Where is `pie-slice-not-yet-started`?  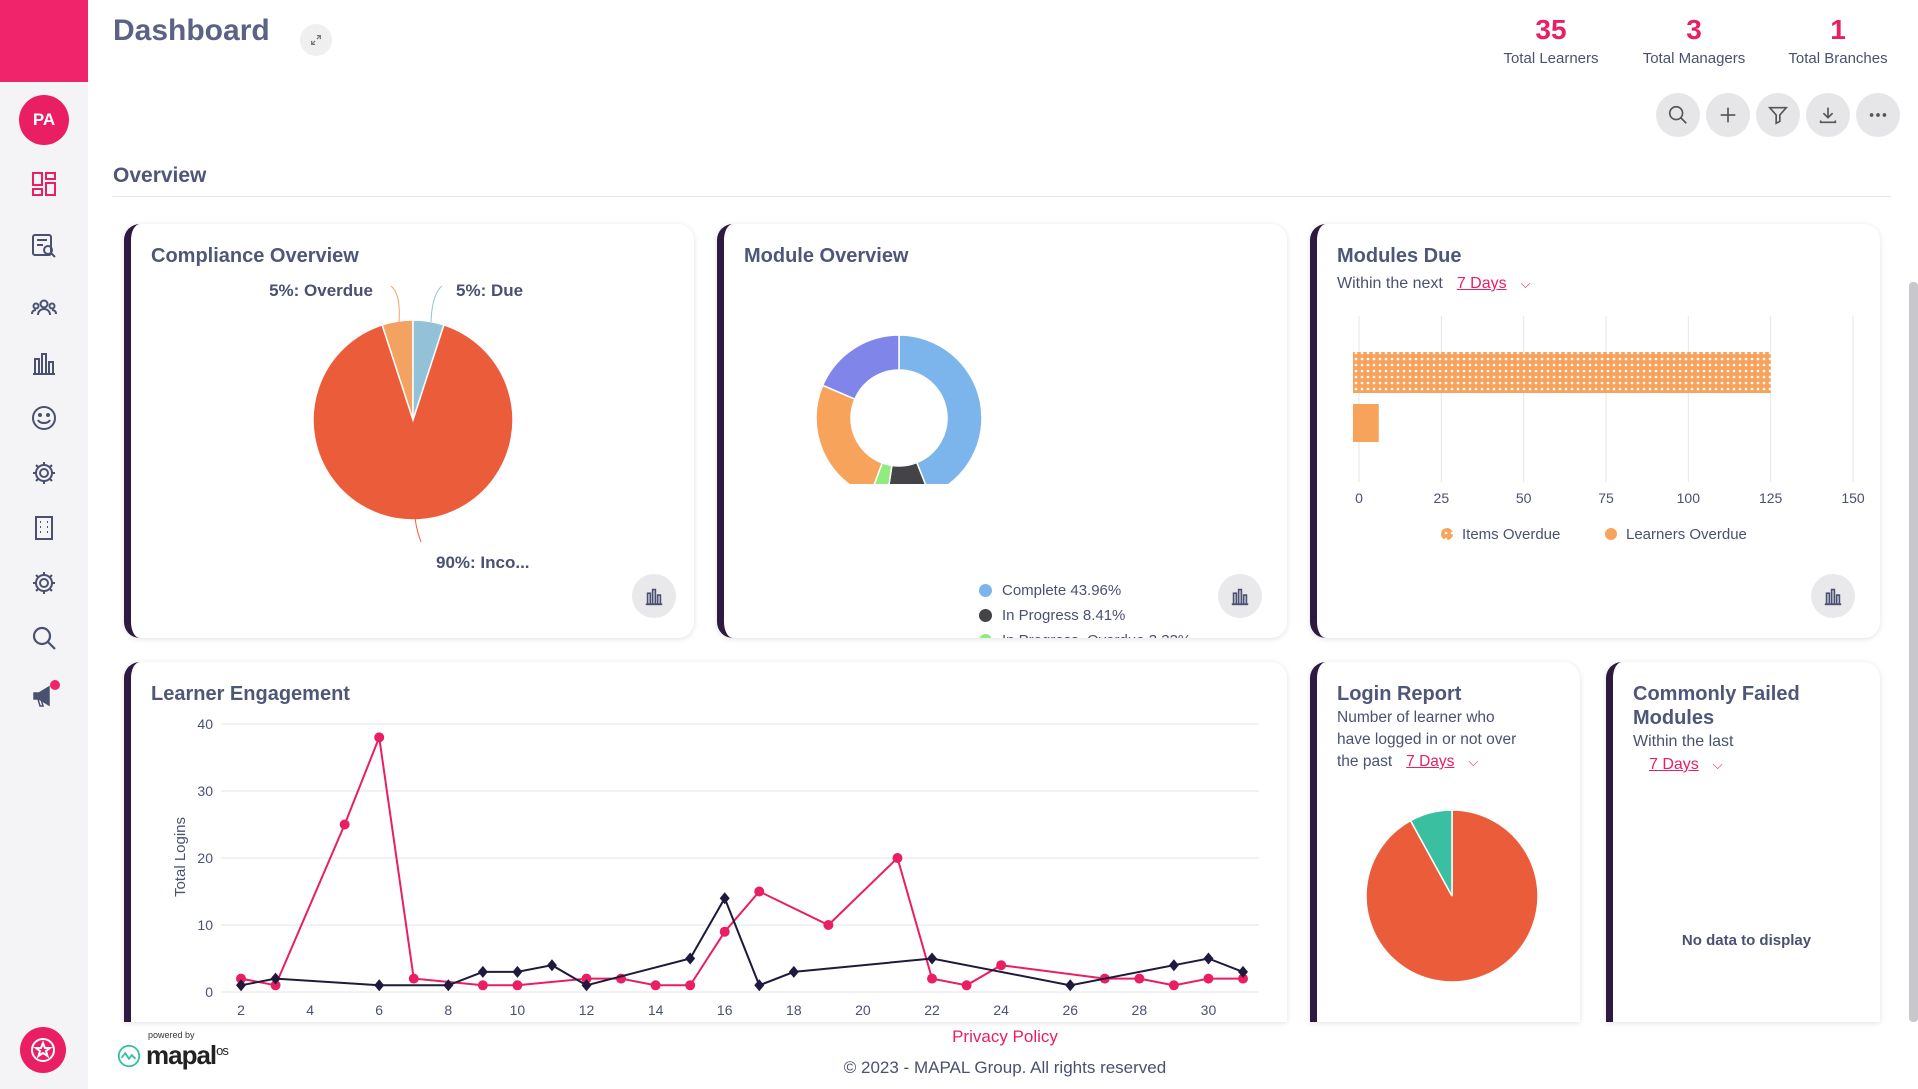
pie-slice-not-yet-started is located at coordinates (849, 434).